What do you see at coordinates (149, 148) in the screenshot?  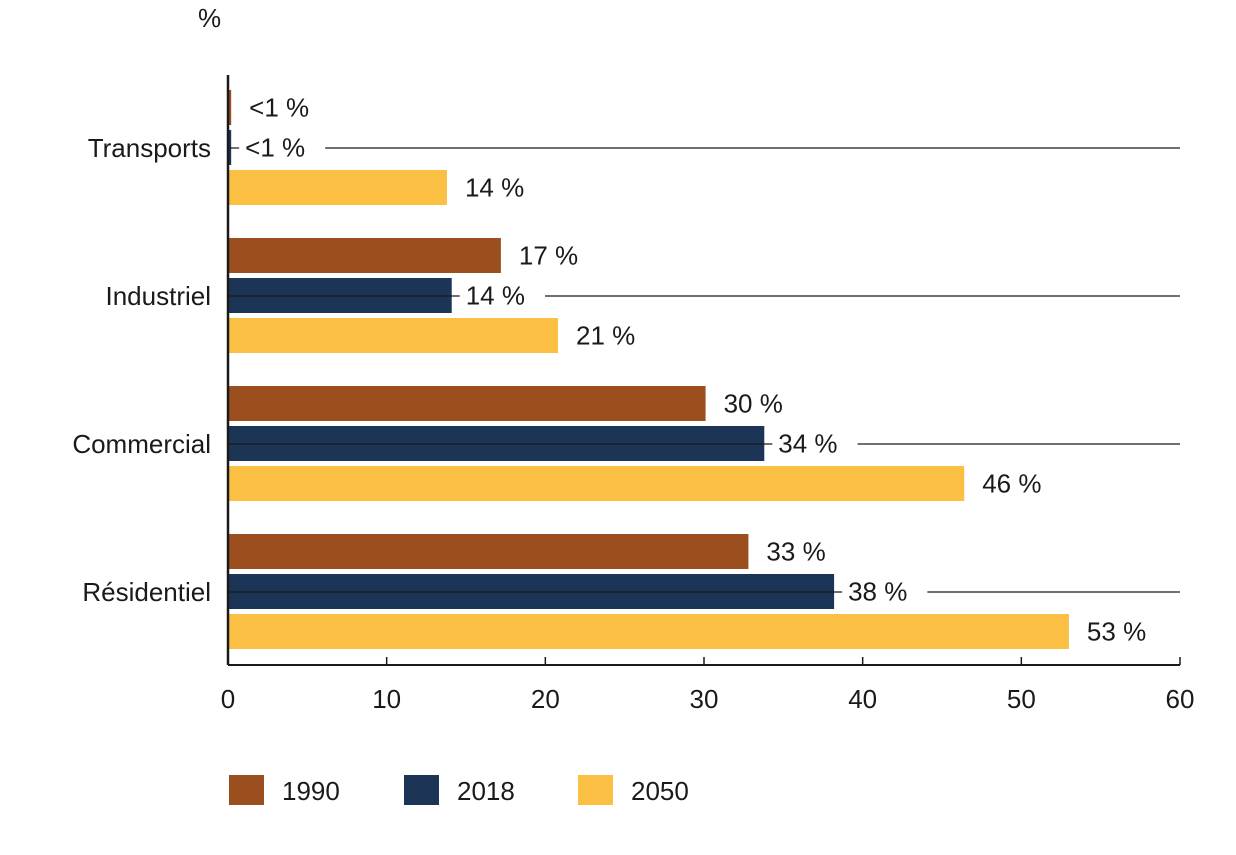 I see `category-label: Transports` at bounding box center [149, 148].